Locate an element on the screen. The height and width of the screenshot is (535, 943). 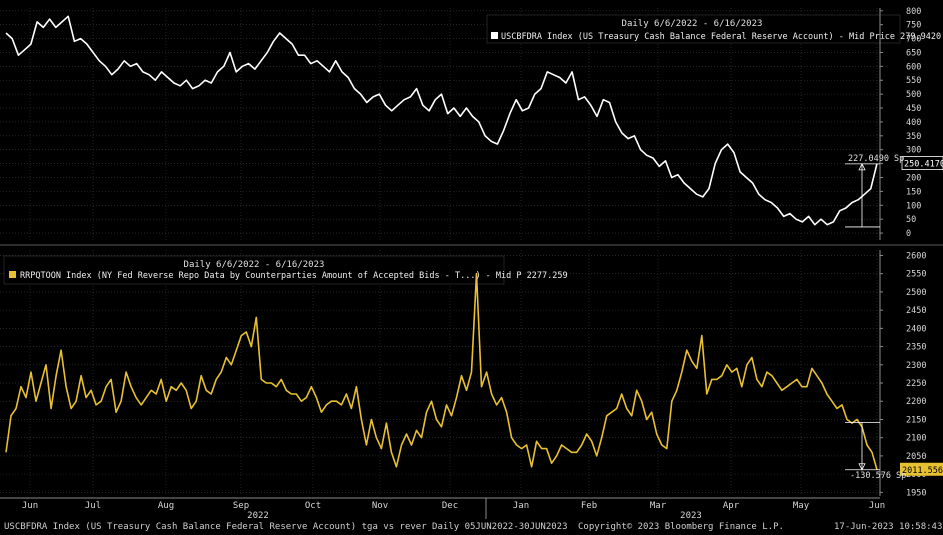
y-tick-label: 150 is located at coordinates (913, 192).